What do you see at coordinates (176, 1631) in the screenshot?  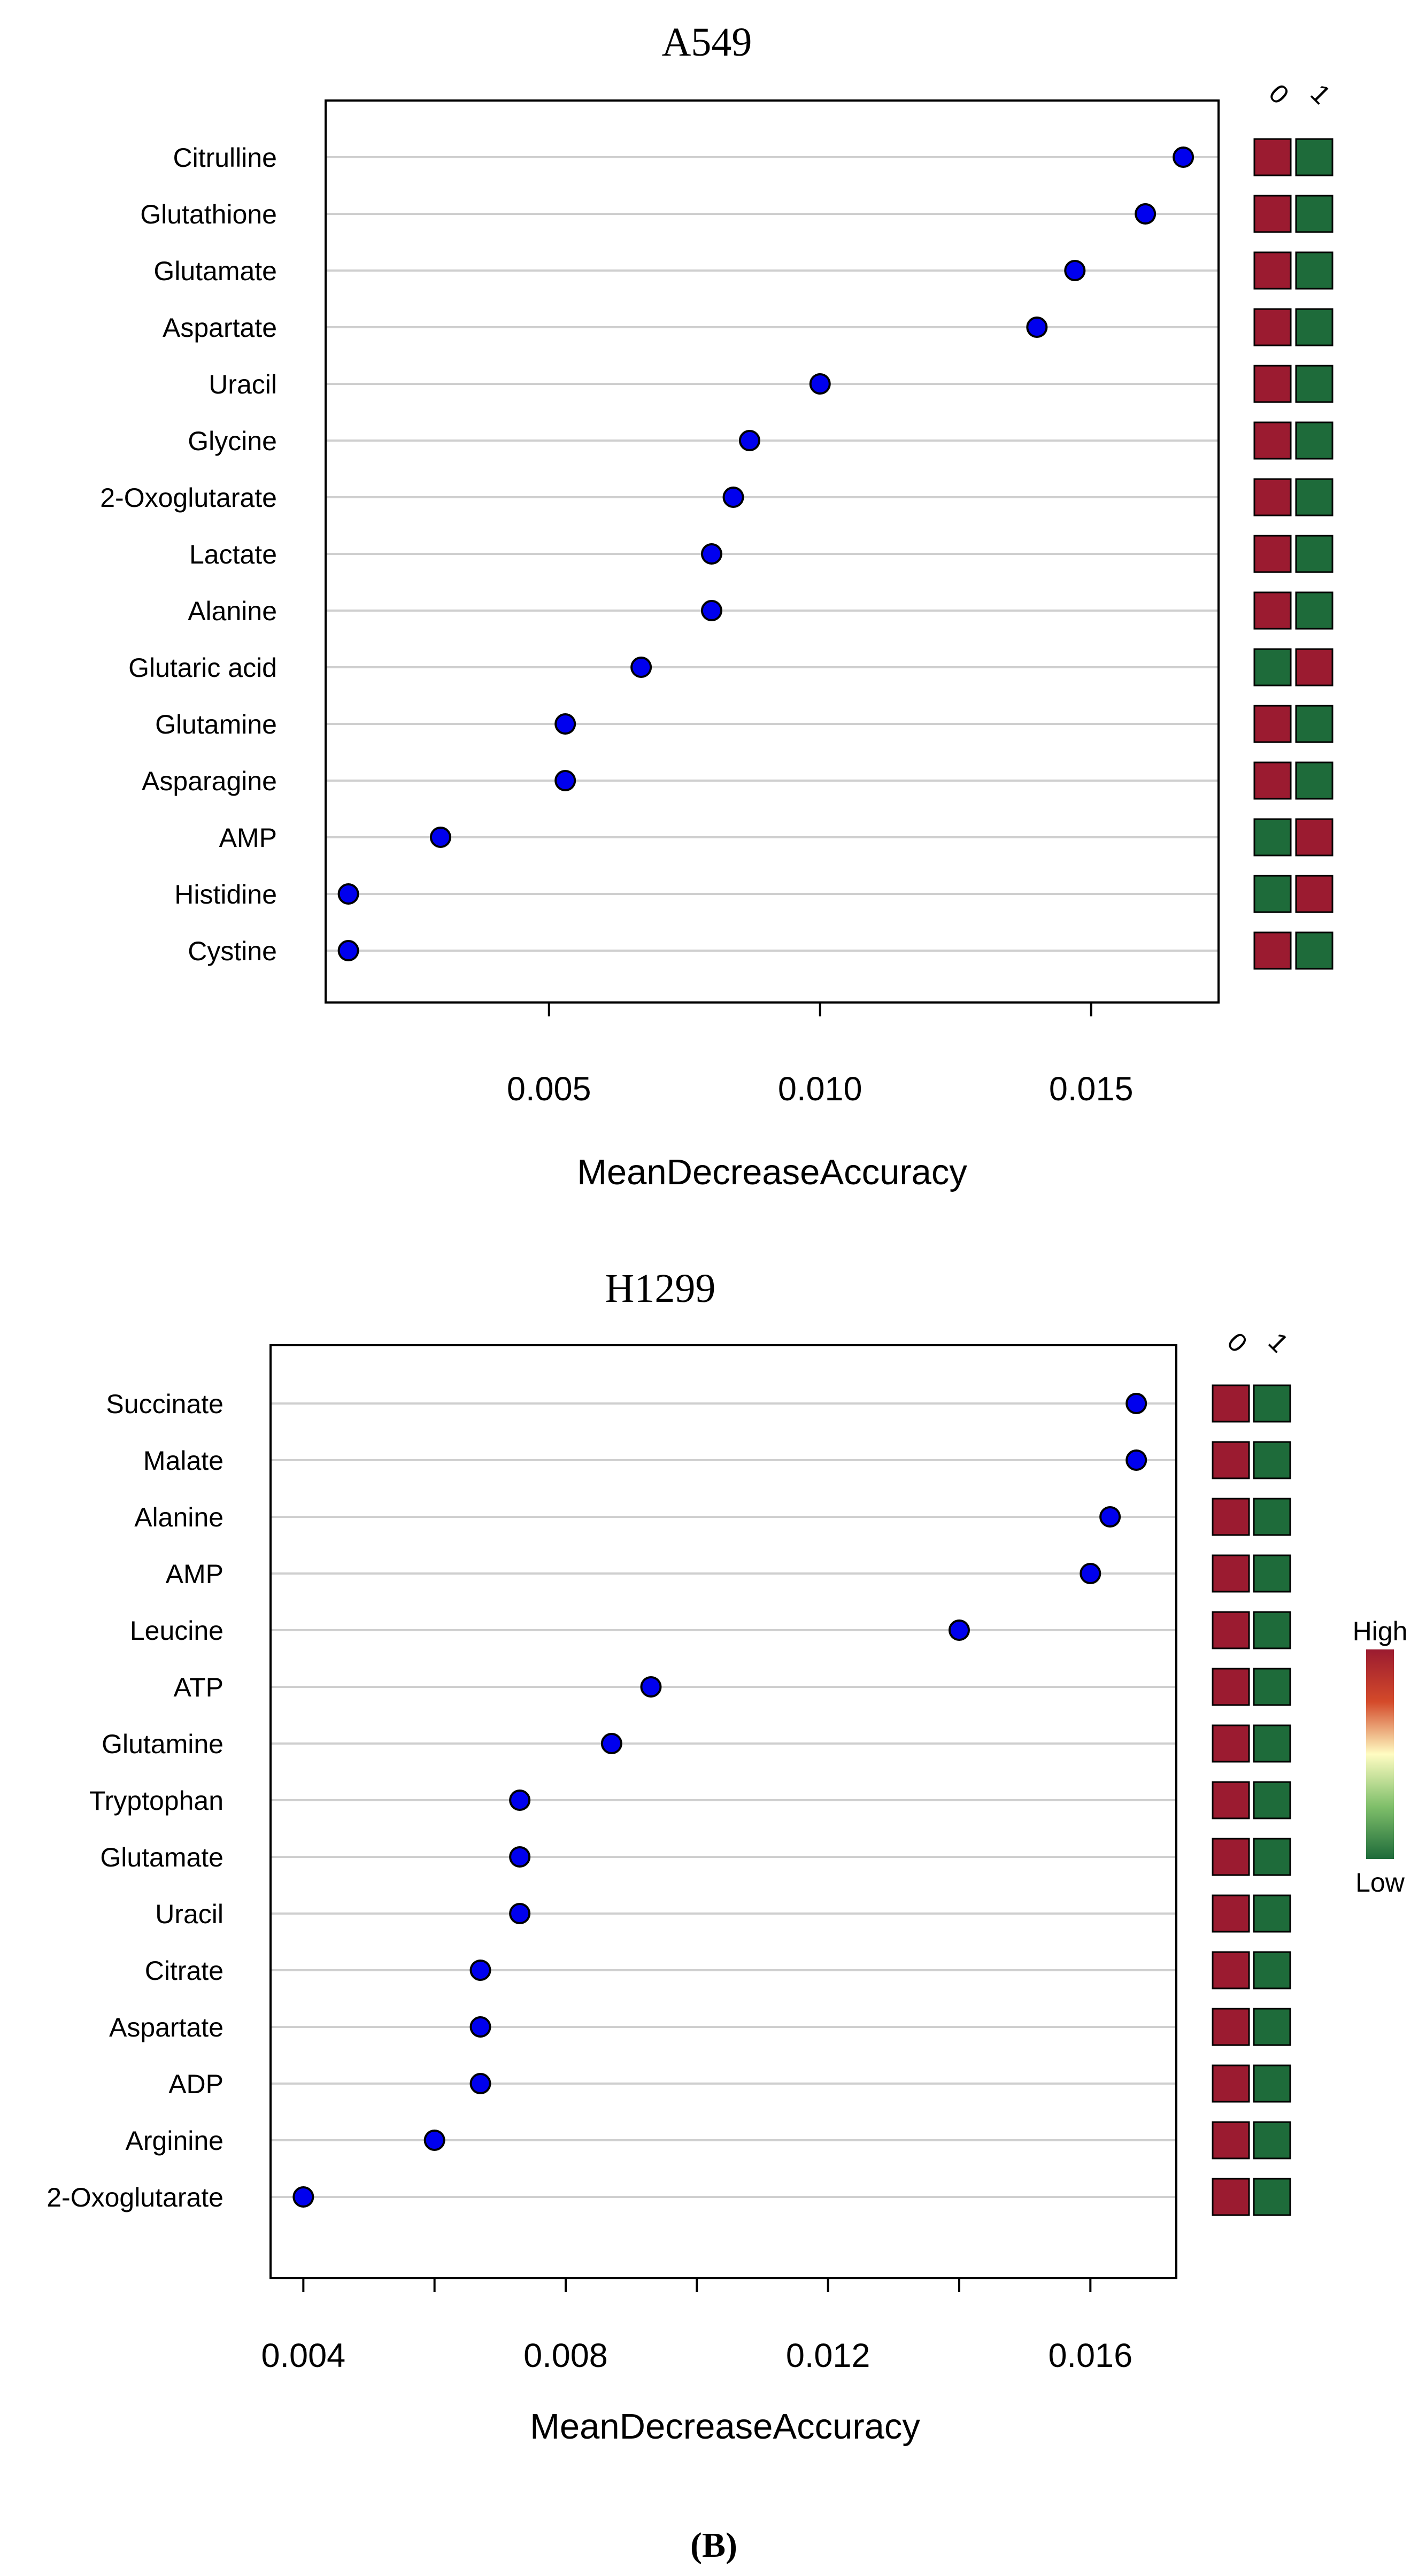 I see `category-label: Leucine` at bounding box center [176, 1631].